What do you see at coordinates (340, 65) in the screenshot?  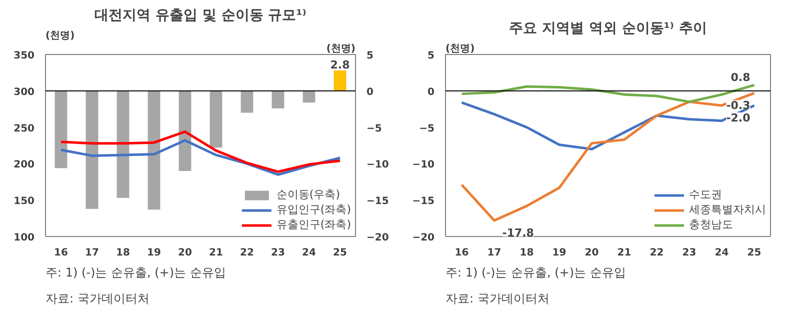 I see `data-label: 2.8` at bounding box center [340, 65].